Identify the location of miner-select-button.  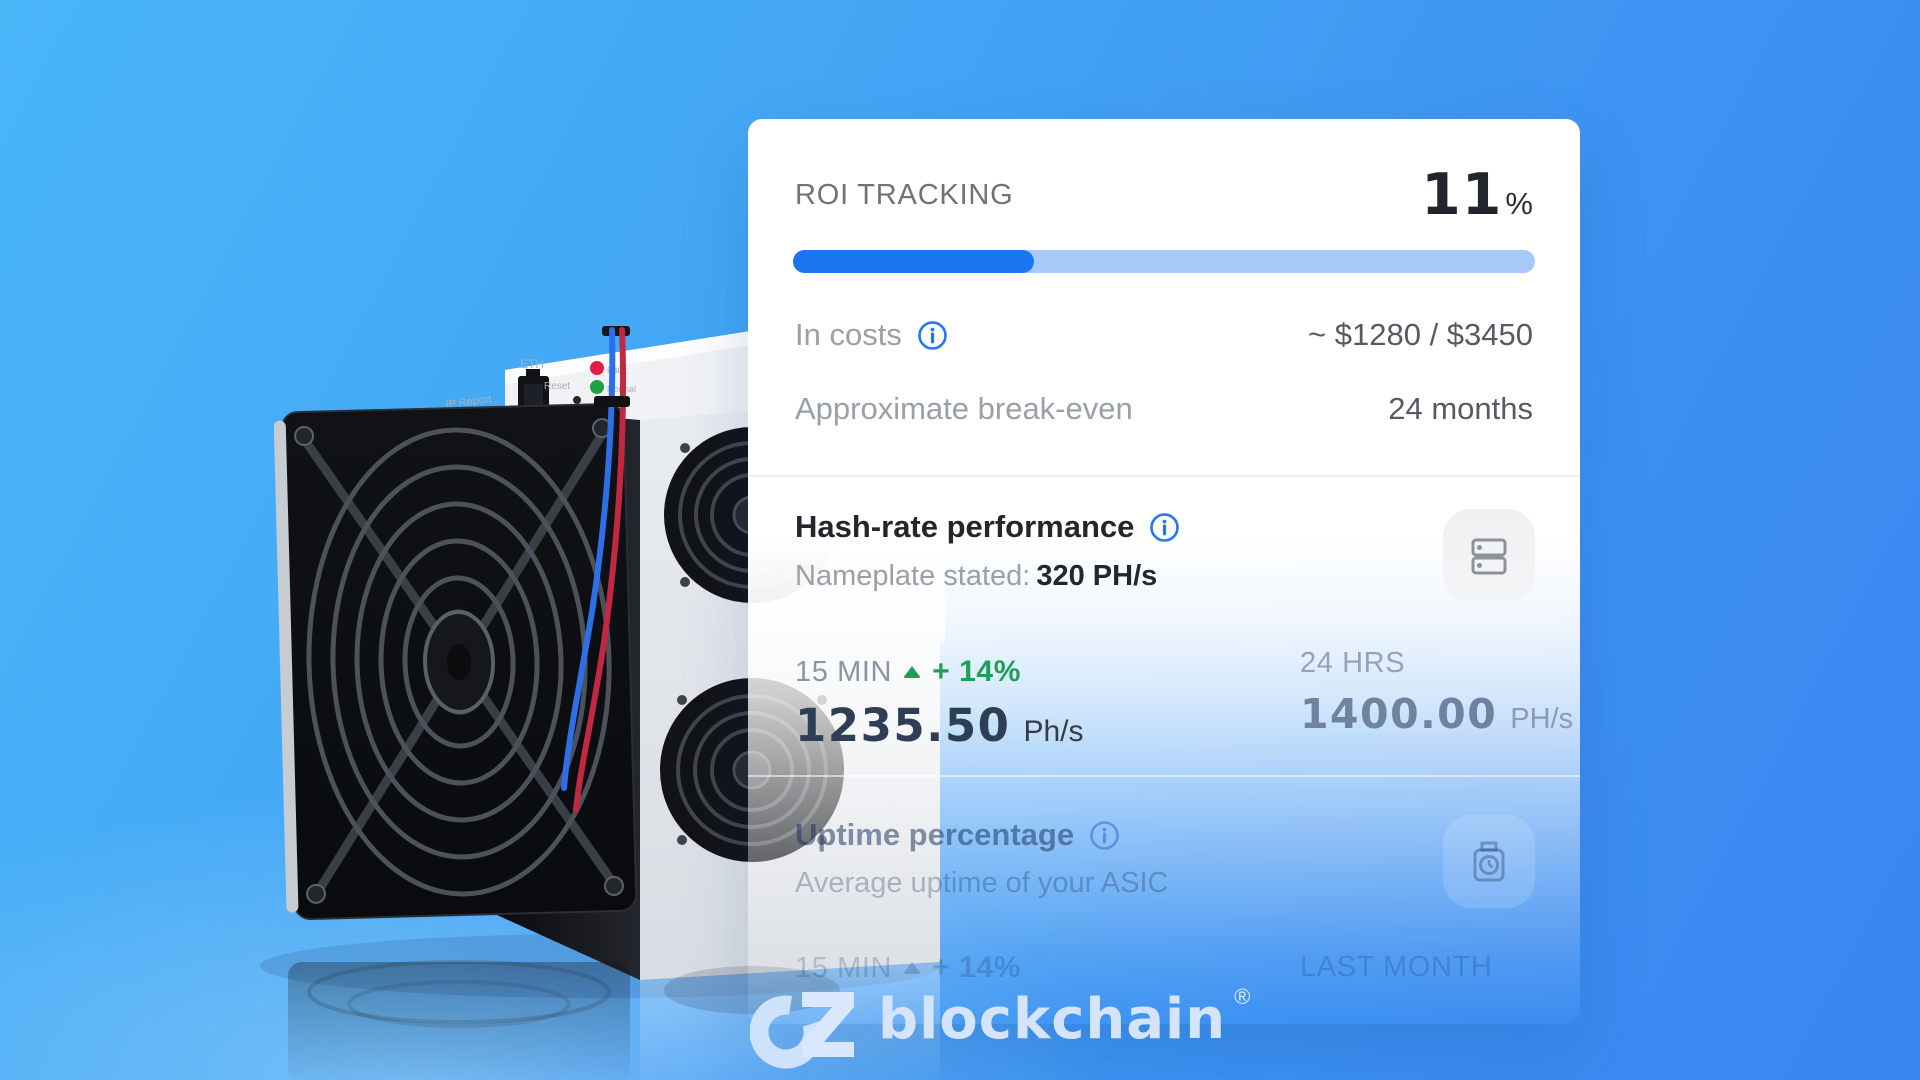
(1489, 555).